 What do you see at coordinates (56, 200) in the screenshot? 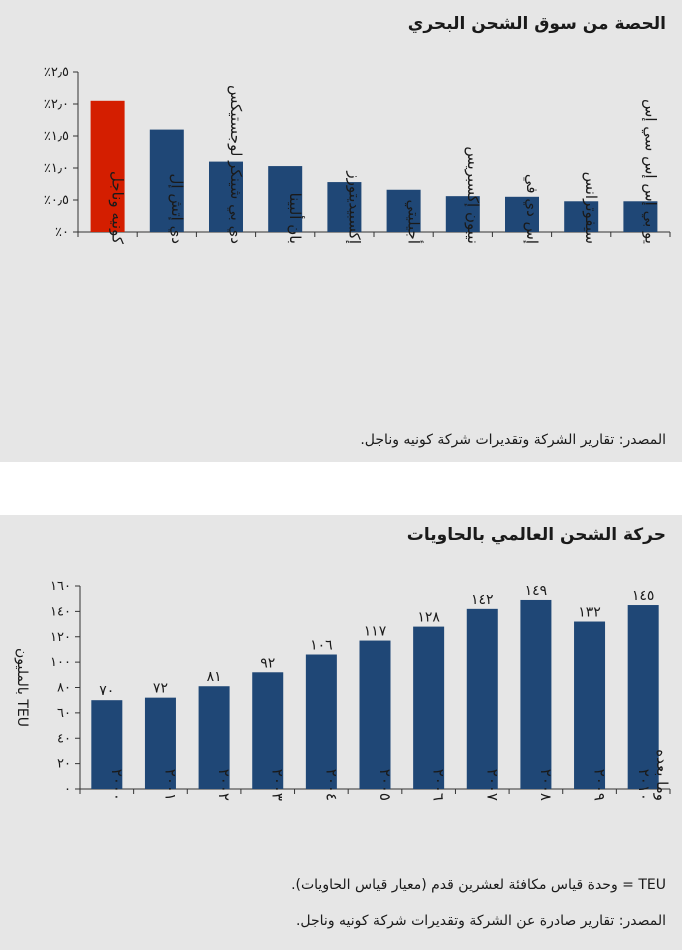
I see `y-tick-label: ٪٠٫٥` at bounding box center [56, 200].